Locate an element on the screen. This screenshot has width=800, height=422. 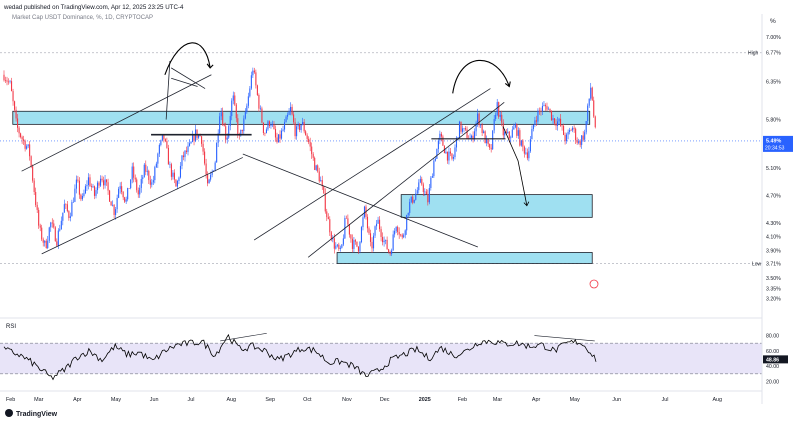
price-tick-label: 5.10% is located at coordinates (773, 169).